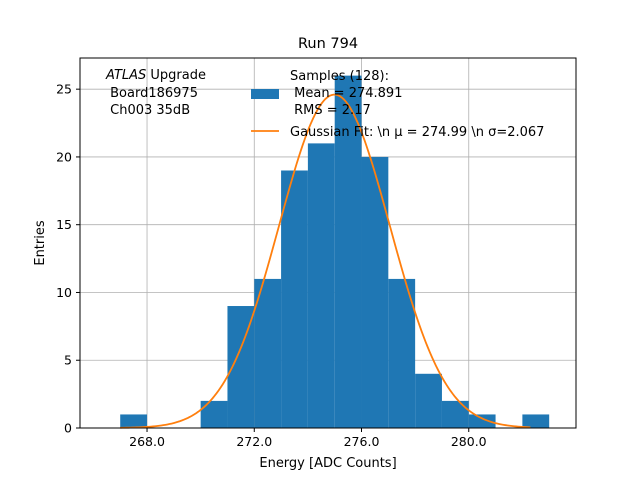 Image resolution: width=640 pixels, height=480 pixels. Describe the element at coordinates (469, 441) in the screenshot. I see `x-tick-label: 280.0` at that location.